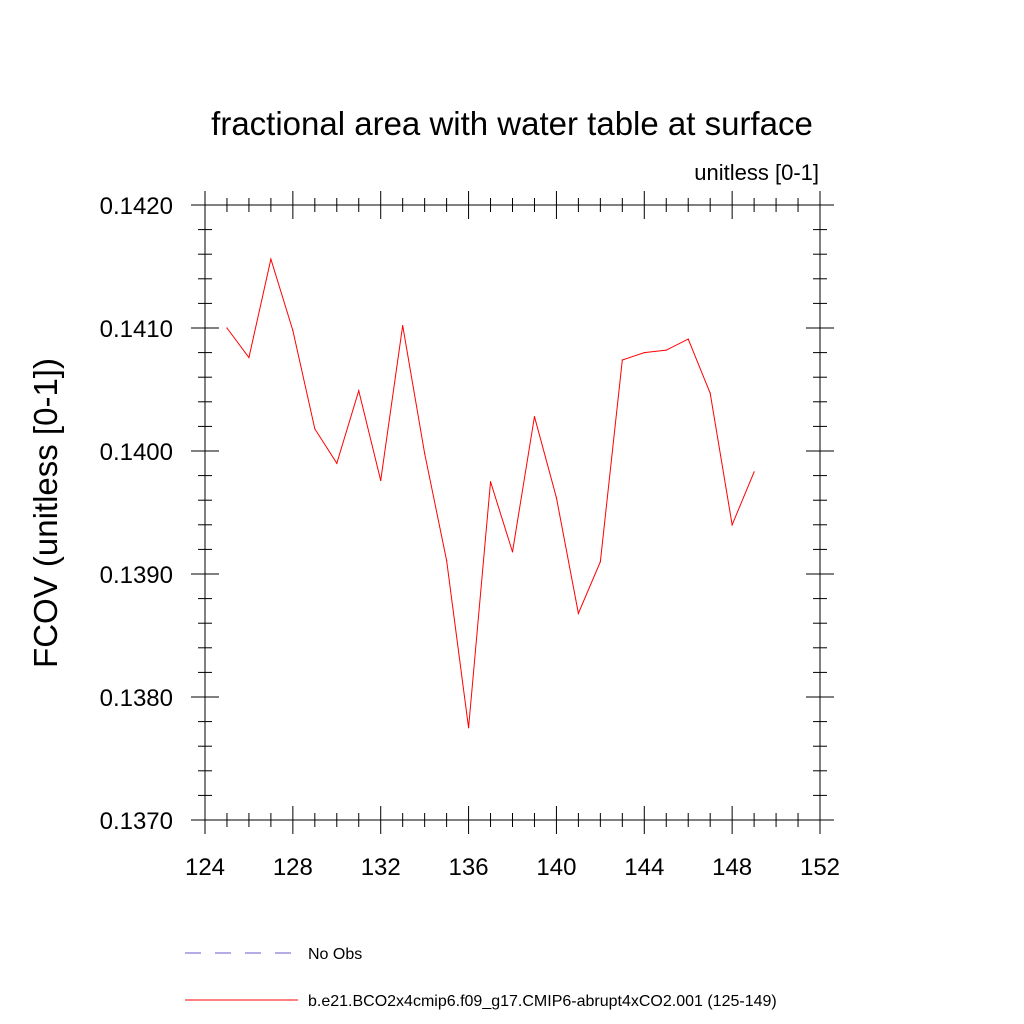 The image size is (1024, 1024). I want to click on y-tick-label: 0.1410, so click(136, 329).